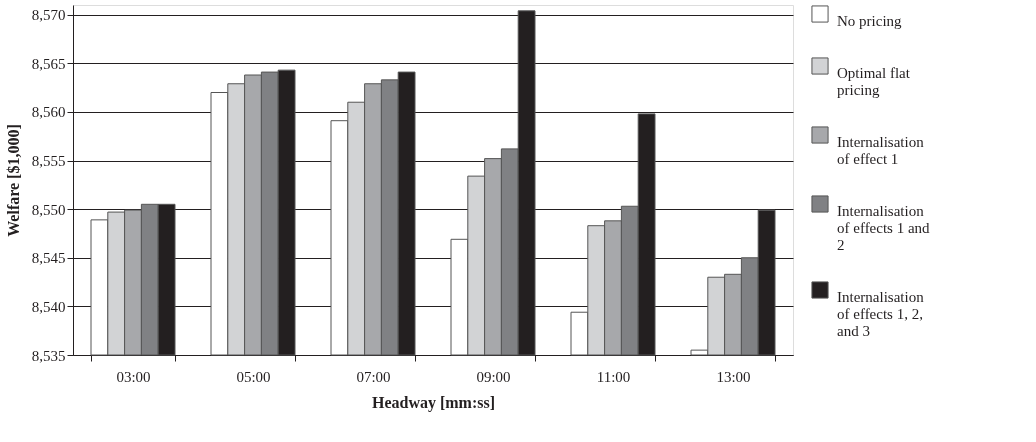 The image size is (1036, 442). What do you see at coordinates (48, 63) in the screenshot?
I see `y-tick-label: 8,565` at bounding box center [48, 63].